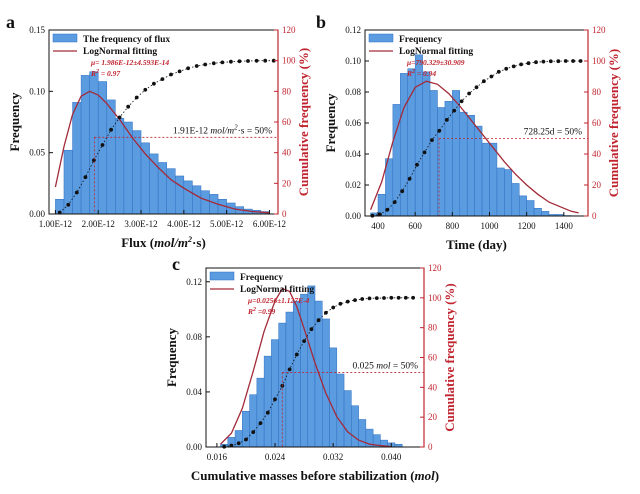 The image size is (640, 494). What do you see at coordinates (364, 366) in the screenshot?
I see `median-annotation-text: 0.025` at bounding box center [364, 366].